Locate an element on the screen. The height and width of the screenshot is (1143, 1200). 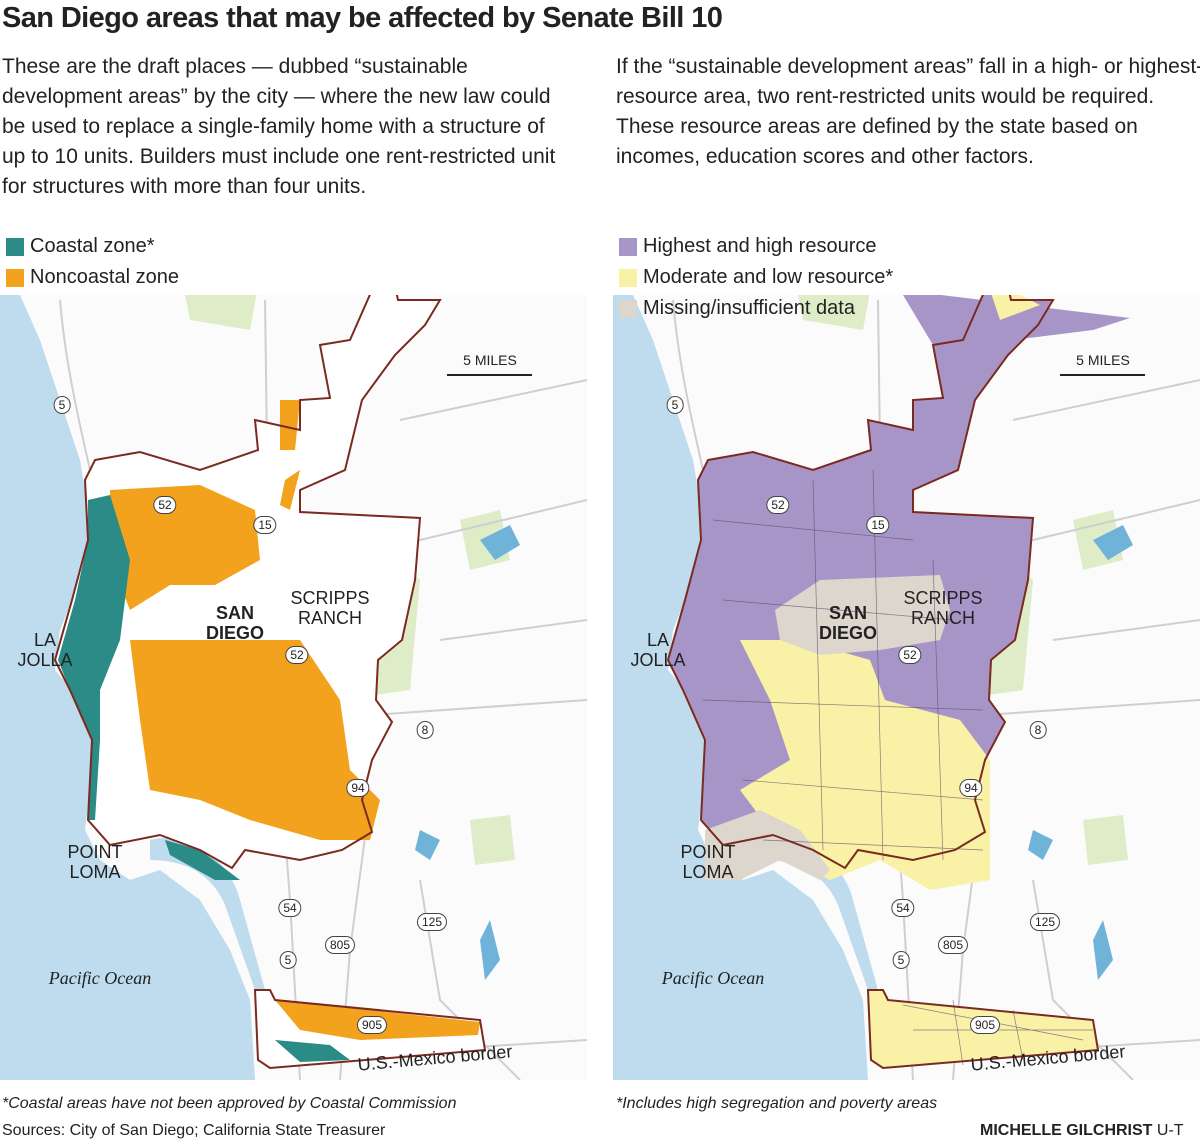
legend-label: Missing/insufficient data is located at coordinates (749, 308).